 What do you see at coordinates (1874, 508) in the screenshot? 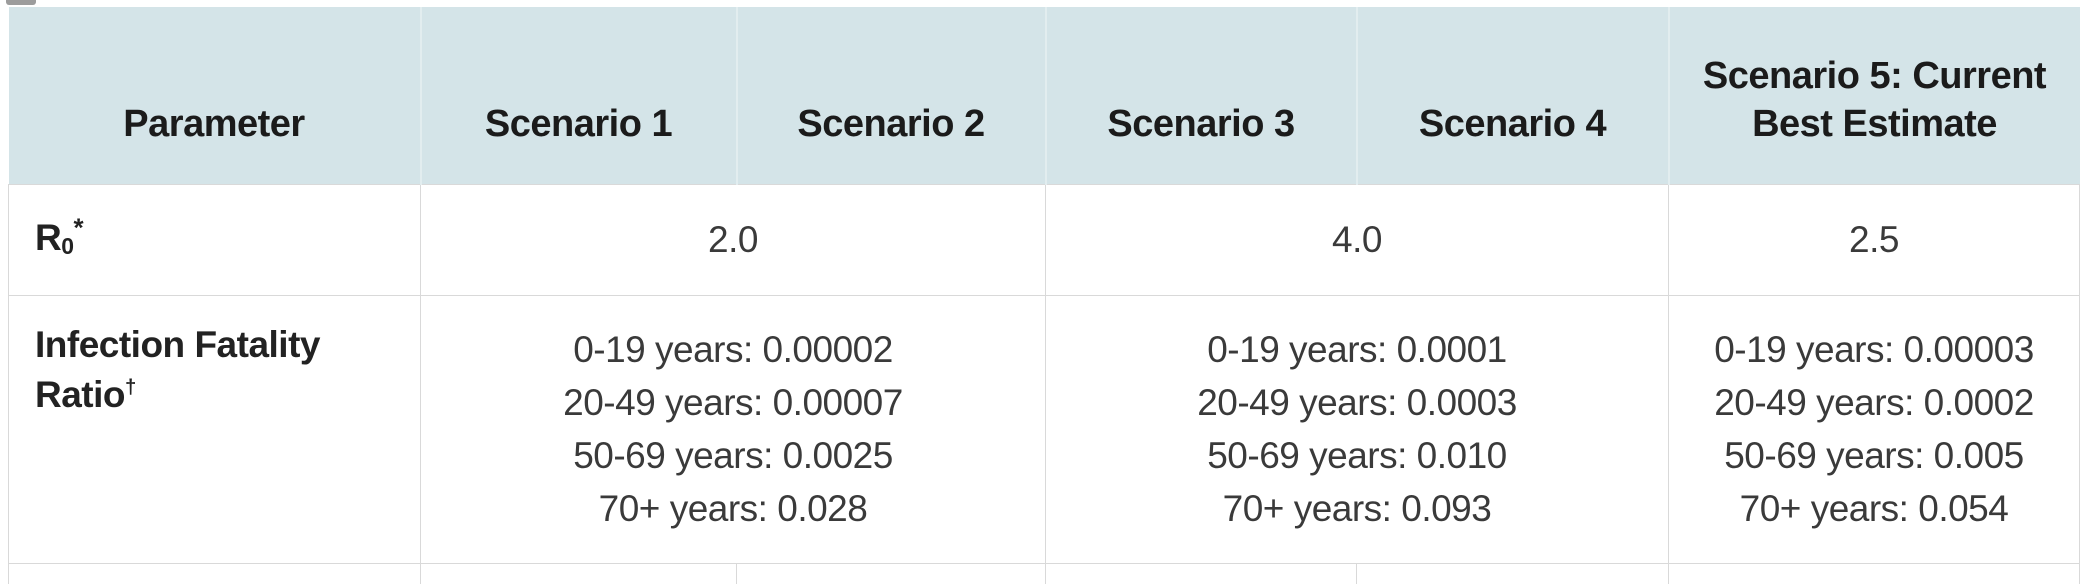
I see `ifr-s5-age-70plus: 70+ years: 0.054` at bounding box center [1874, 508].